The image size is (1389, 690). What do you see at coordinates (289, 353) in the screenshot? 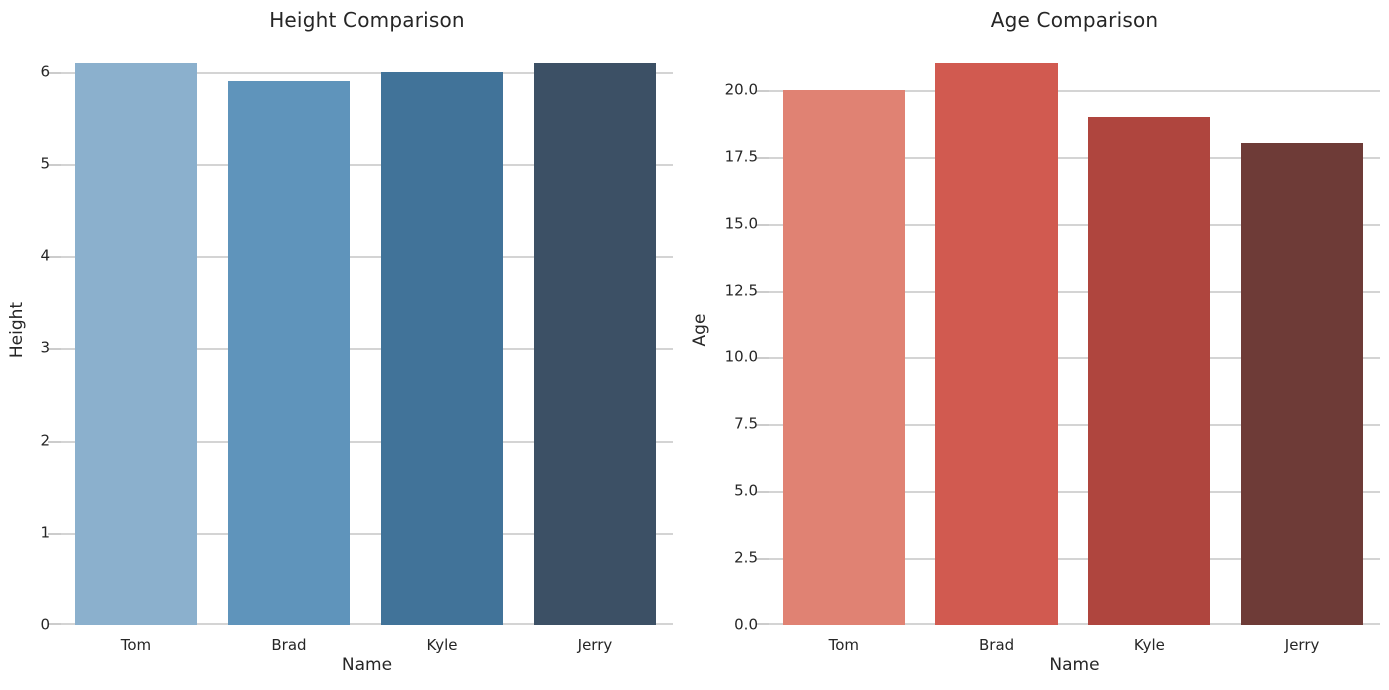
I see `bar-brad-height` at bounding box center [289, 353].